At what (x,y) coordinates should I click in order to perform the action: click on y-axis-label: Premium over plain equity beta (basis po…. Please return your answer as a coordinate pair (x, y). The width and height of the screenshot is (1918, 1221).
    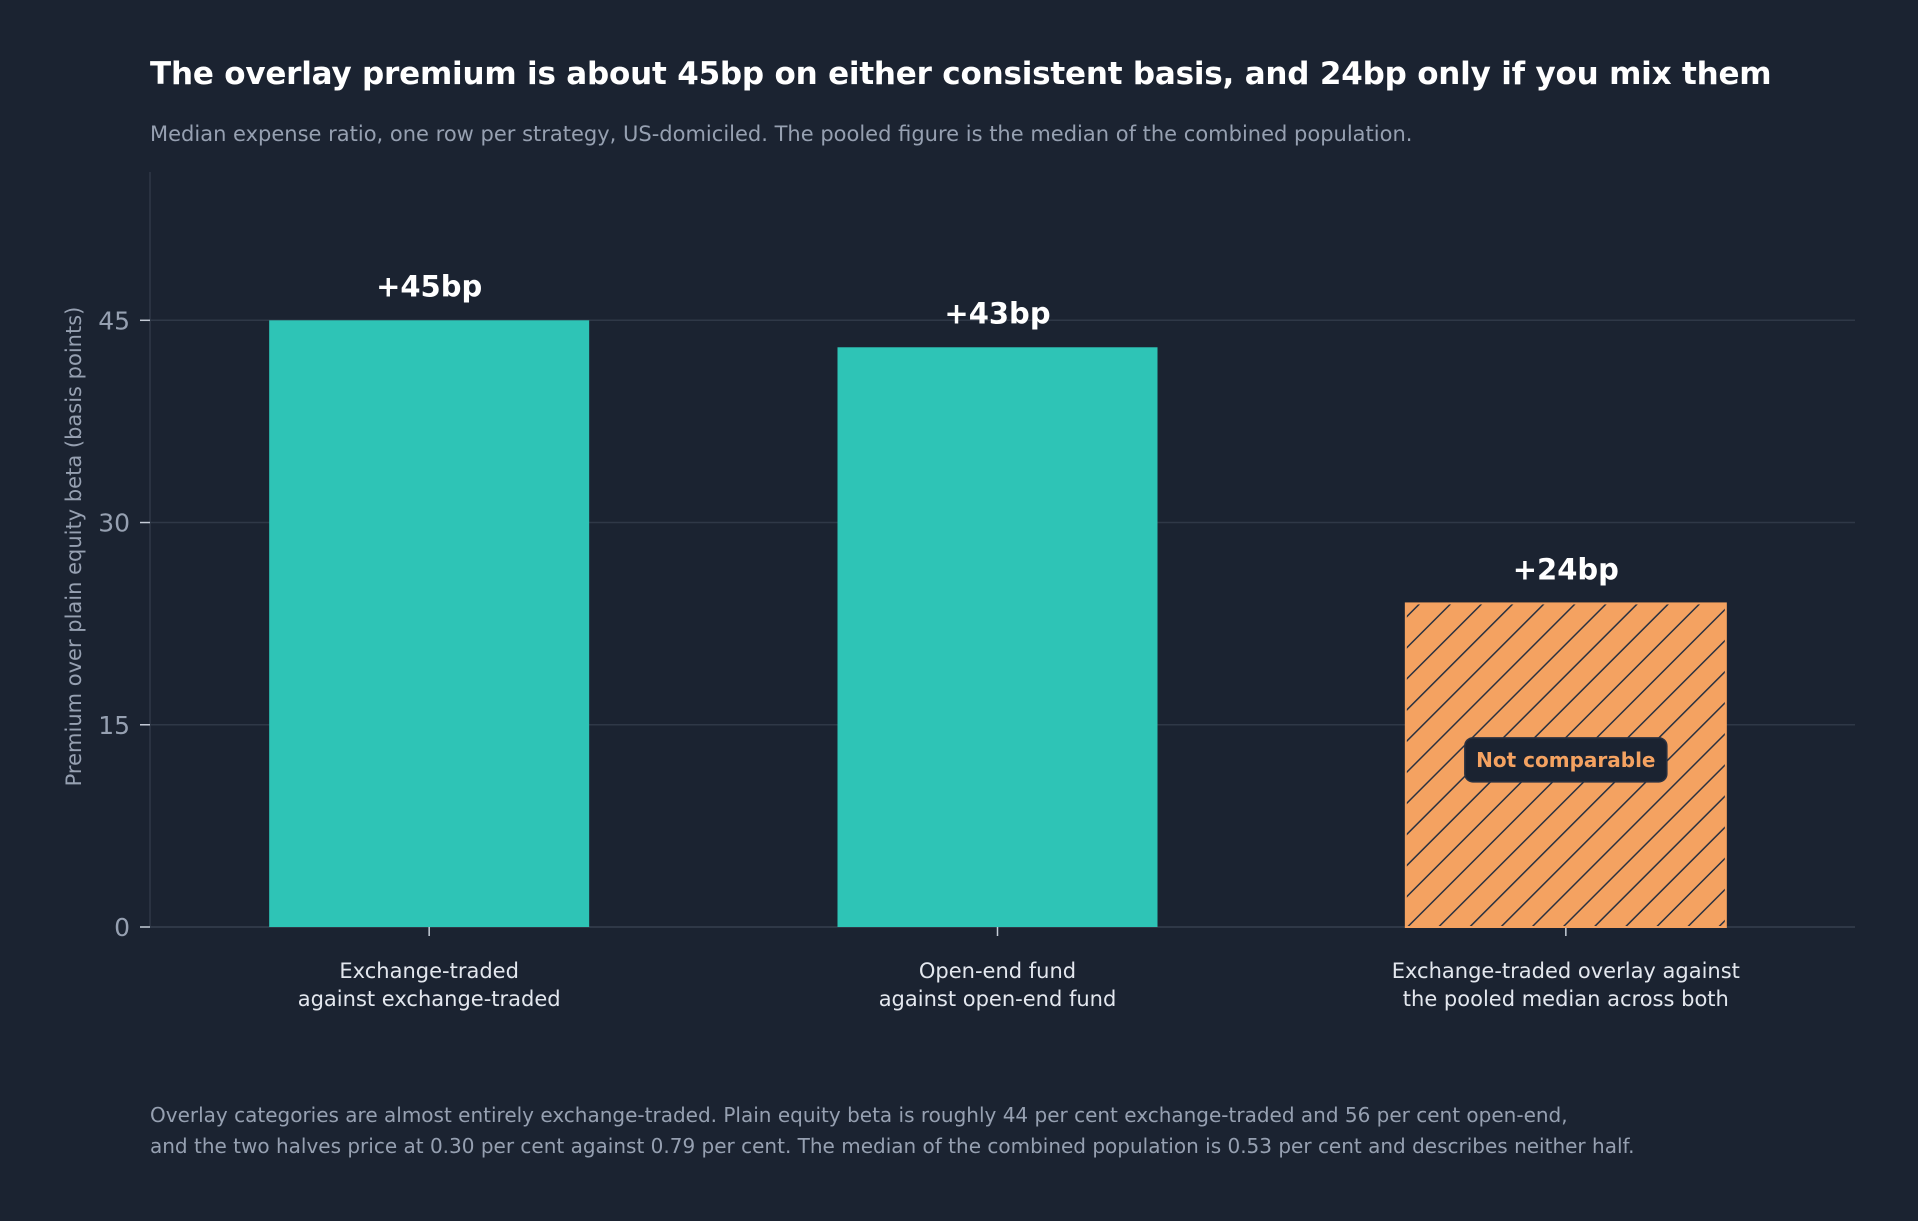
    Looking at the image, I should click on (74, 547).